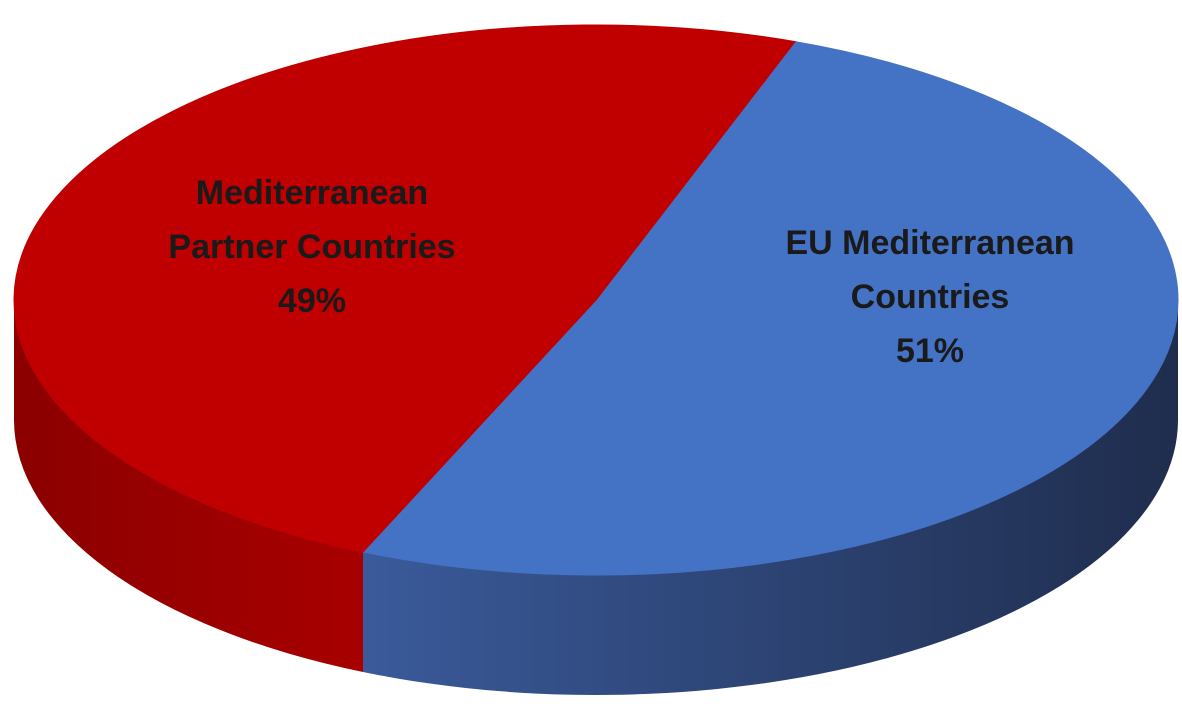 The width and height of the screenshot is (1182, 718). I want to click on slice-label-1-line-1: Partner Countries, so click(311, 247).